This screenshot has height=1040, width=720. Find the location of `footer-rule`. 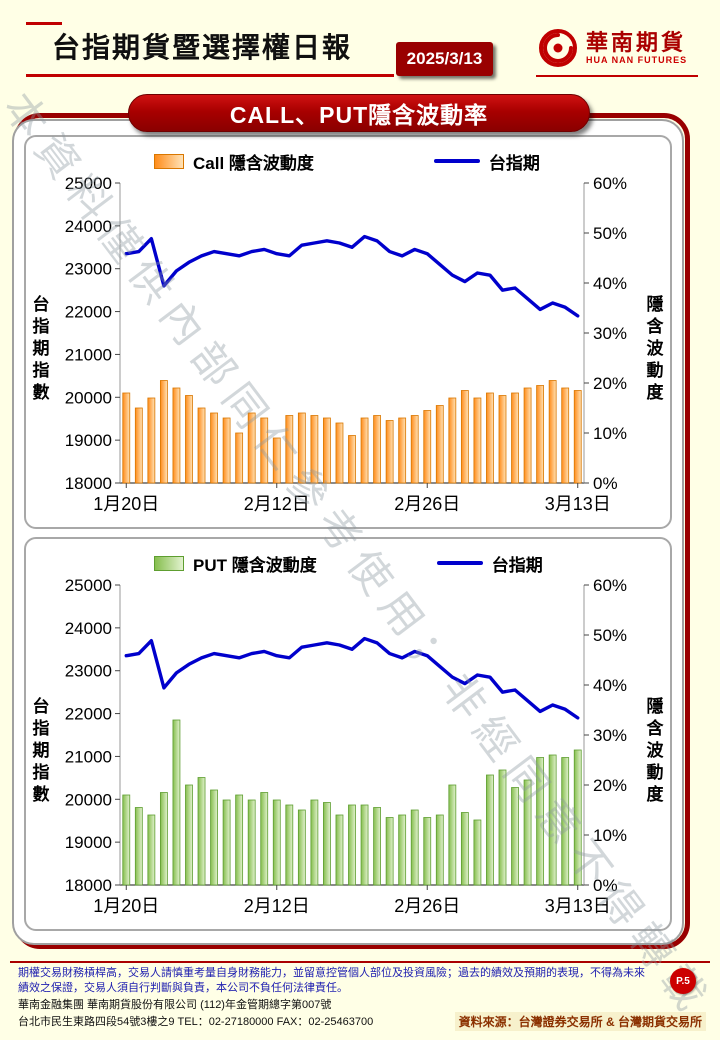

footer-rule is located at coordinates (360, 962).